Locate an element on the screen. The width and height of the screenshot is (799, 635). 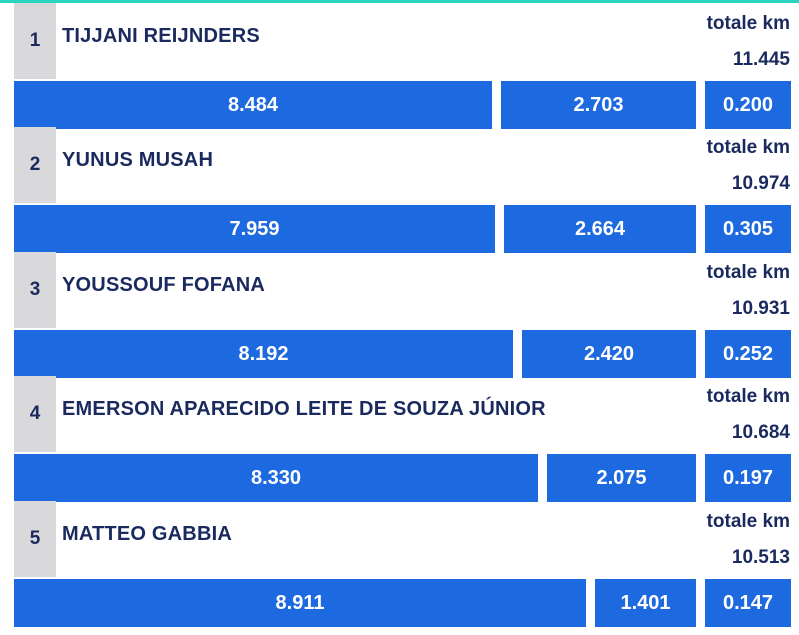
bar-segment-3: 0.252 is located at coordinates (748, 354).